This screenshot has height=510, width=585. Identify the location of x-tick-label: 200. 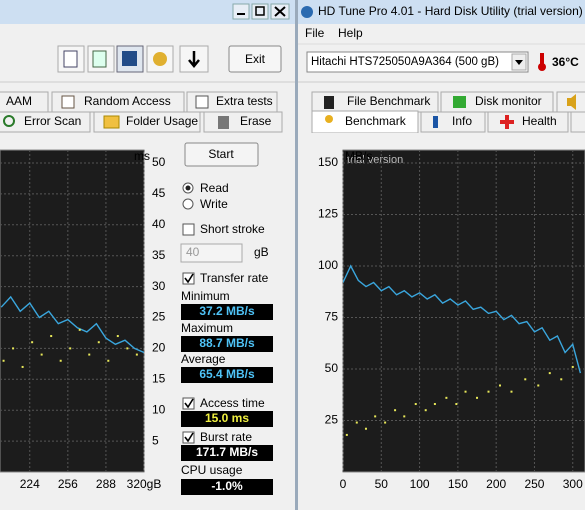
(496, 484).